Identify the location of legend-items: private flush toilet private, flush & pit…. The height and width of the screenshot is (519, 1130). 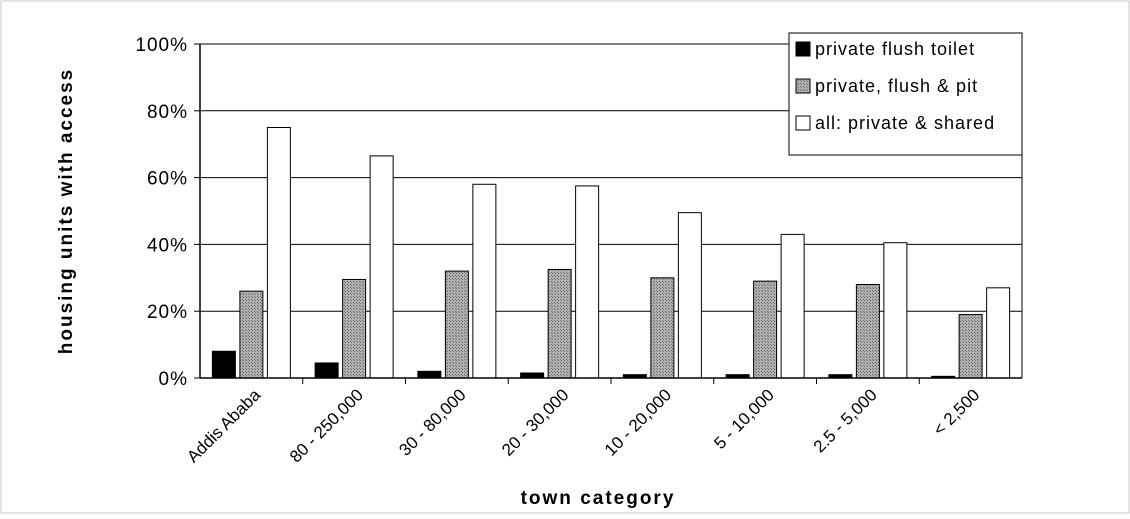
(895, 86).